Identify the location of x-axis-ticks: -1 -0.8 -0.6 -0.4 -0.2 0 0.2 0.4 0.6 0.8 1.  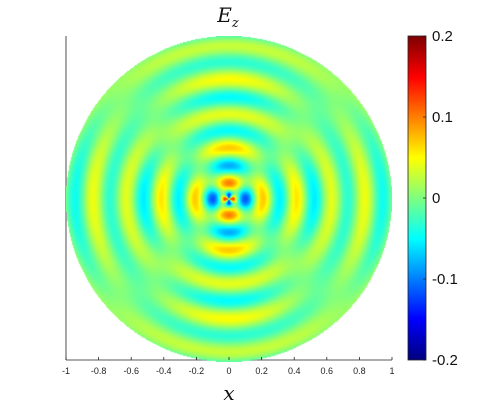
(228, 366).